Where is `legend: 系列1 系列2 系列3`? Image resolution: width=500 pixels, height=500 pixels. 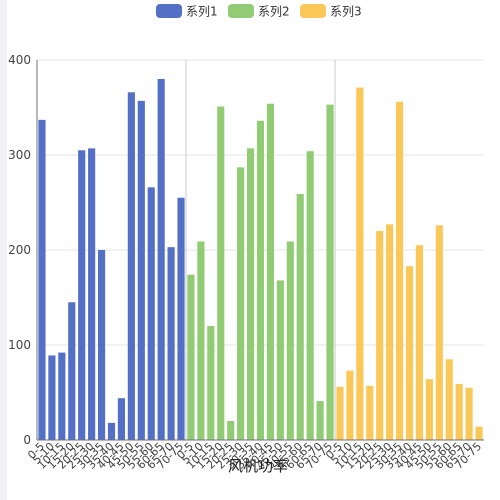 legend: 系列1 系列2 系列3 is located at coordinates (259, 11).